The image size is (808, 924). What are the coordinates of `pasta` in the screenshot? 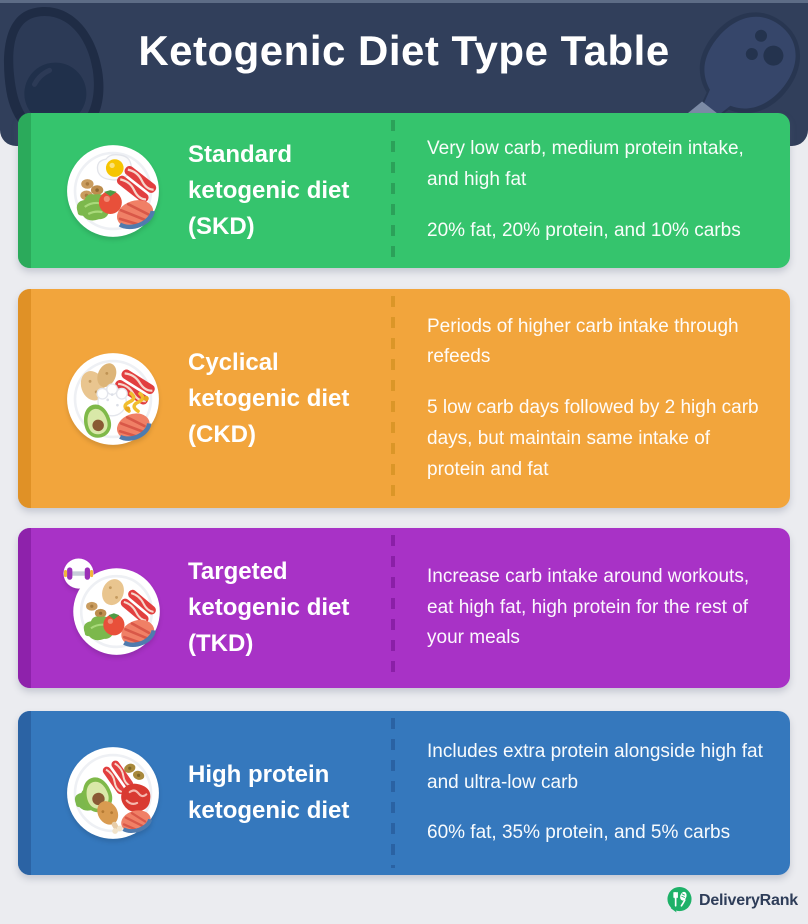 It's located at (136, 402).